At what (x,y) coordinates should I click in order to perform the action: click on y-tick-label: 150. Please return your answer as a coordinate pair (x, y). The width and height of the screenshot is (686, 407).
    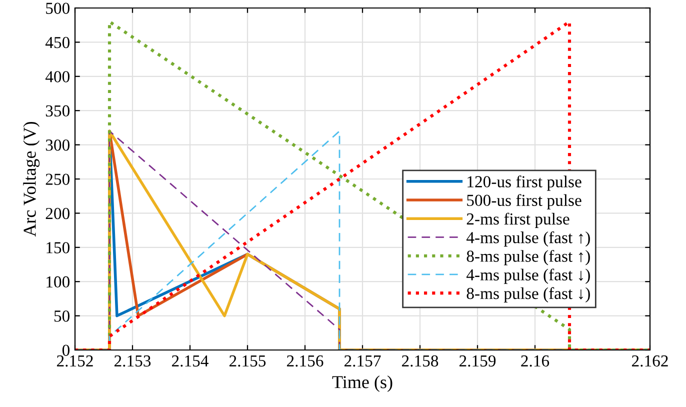
    Looking at the image, I should click on (58, 248).